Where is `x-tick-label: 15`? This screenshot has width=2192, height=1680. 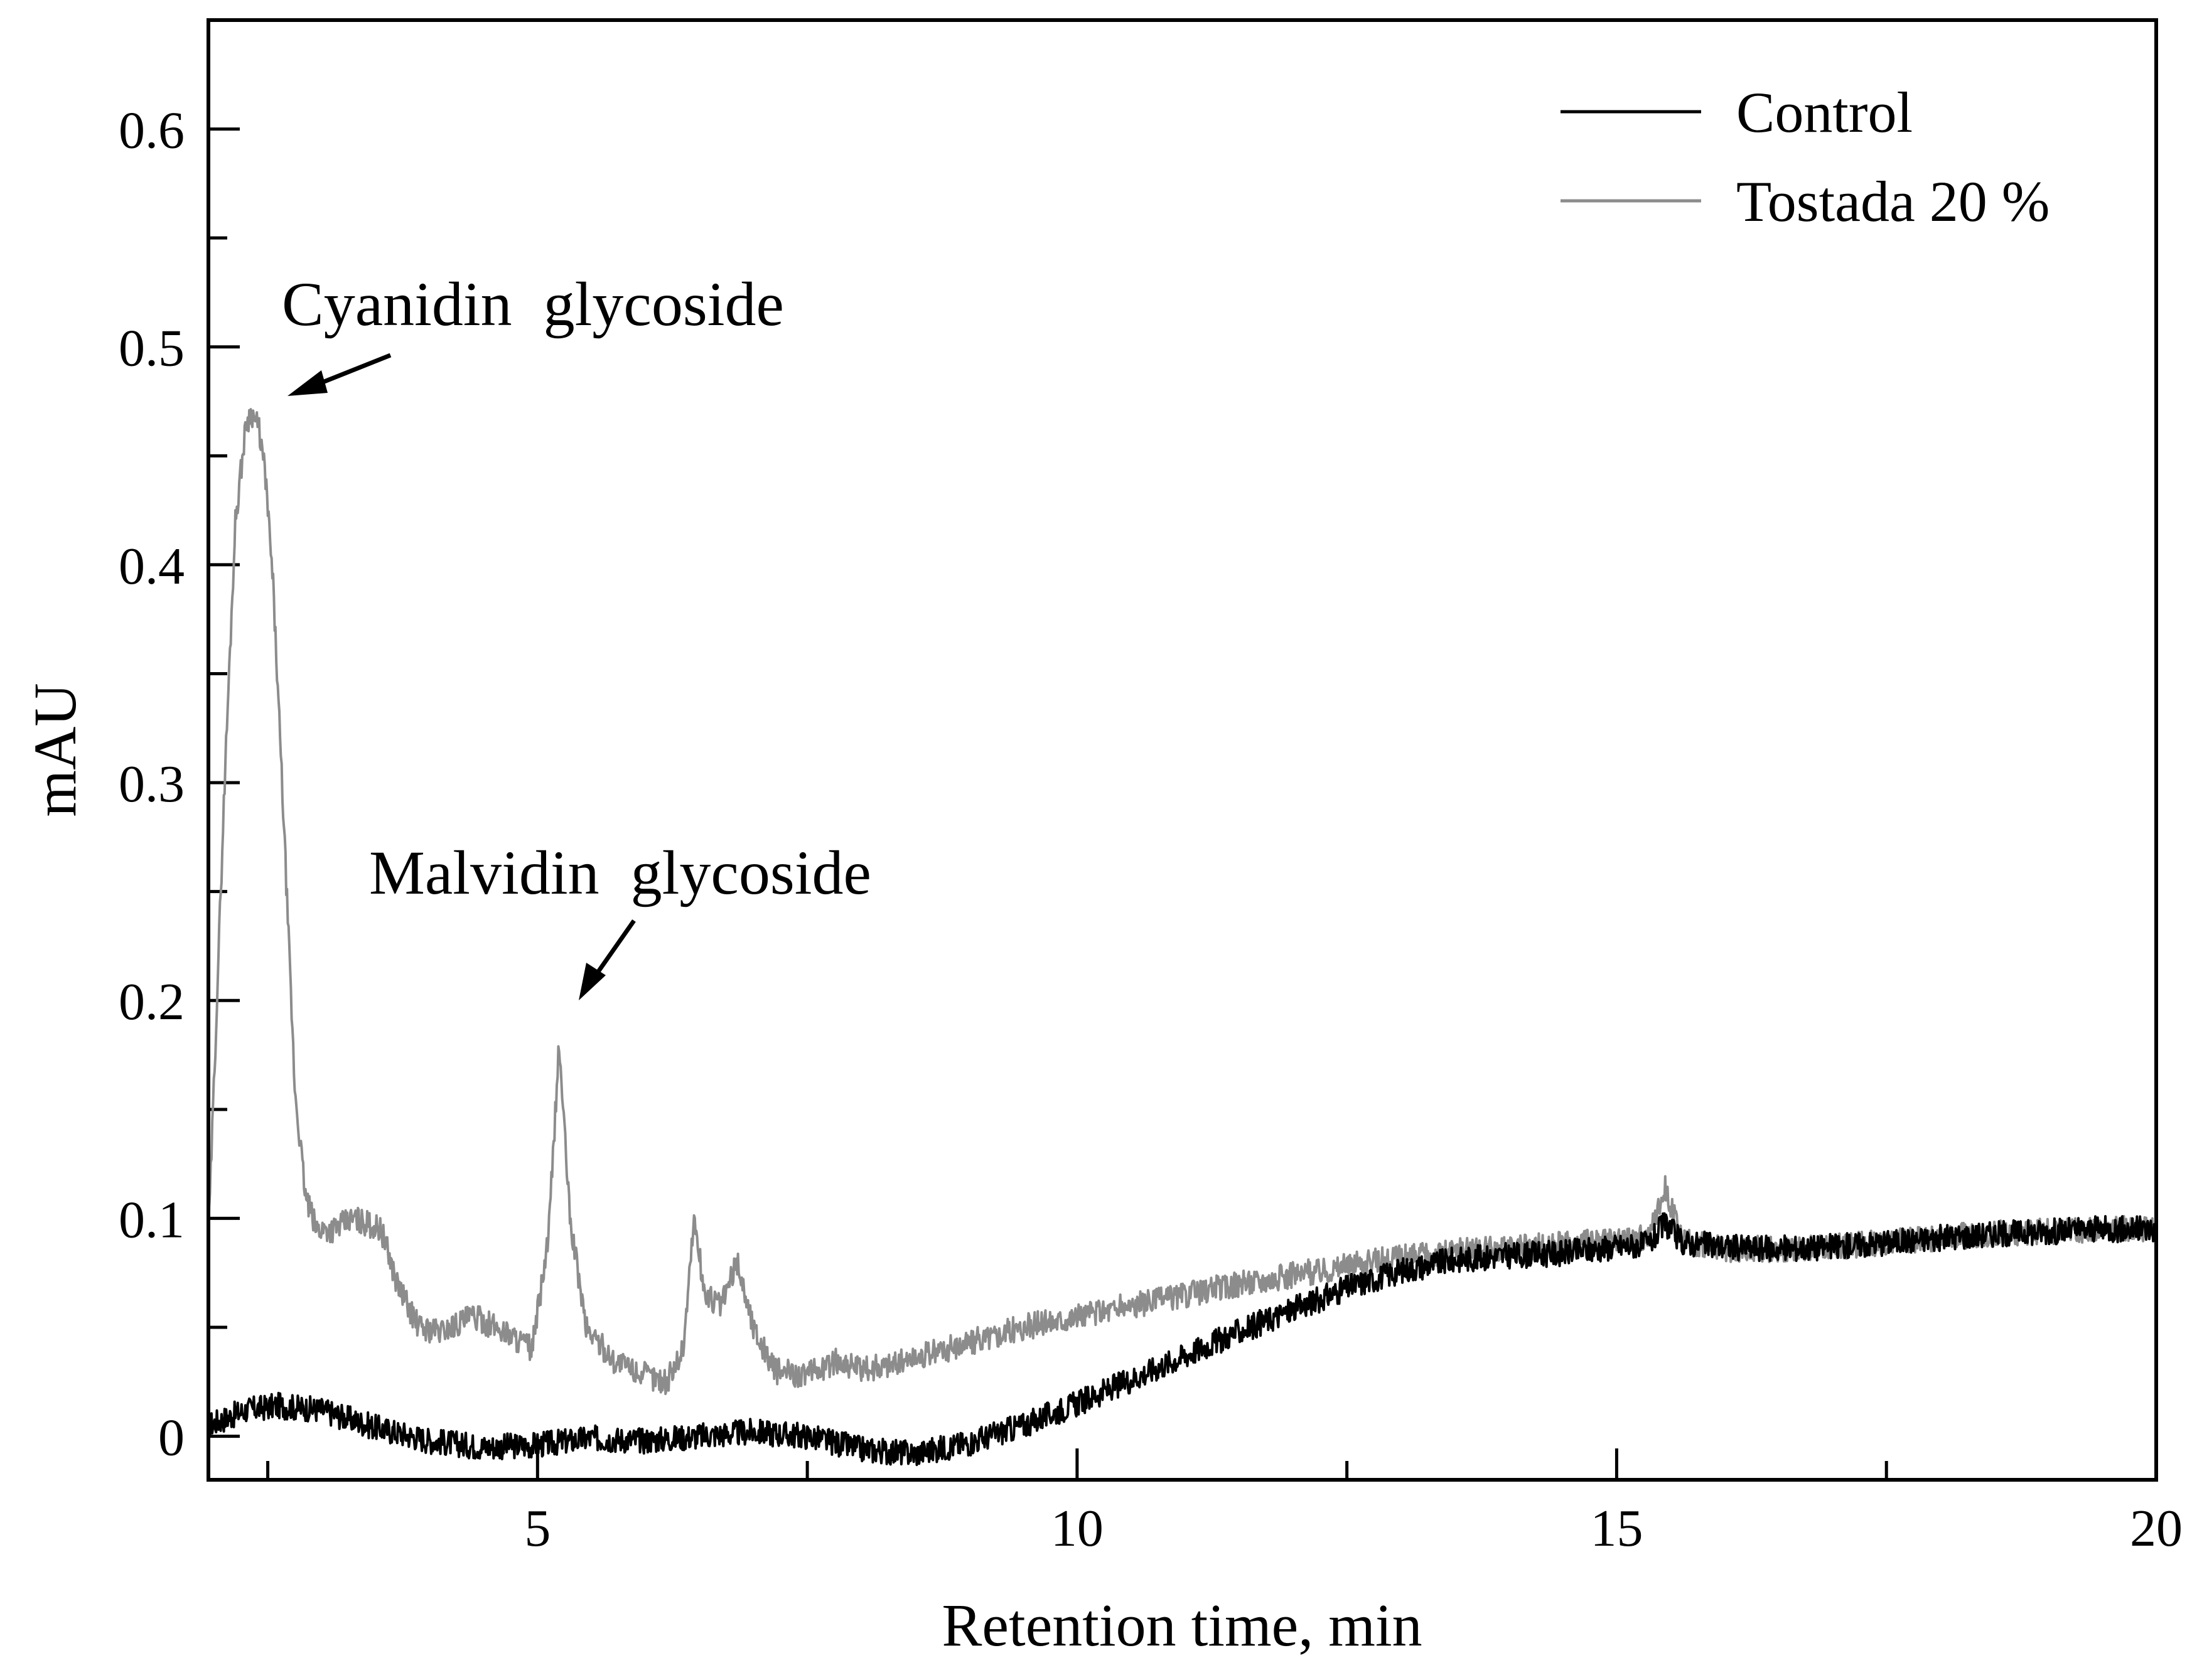 x-tick-label: 15 is located at coordinates (1616, 1529).